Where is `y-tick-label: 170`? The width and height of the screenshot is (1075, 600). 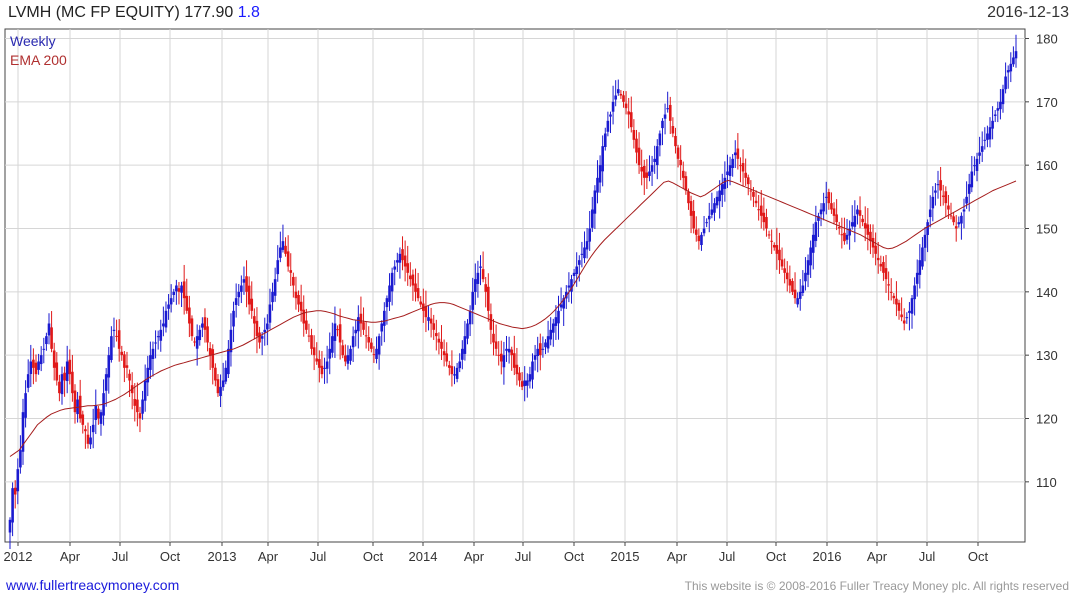
y-tick-label: 170 is located at coordinates (1047, 102).